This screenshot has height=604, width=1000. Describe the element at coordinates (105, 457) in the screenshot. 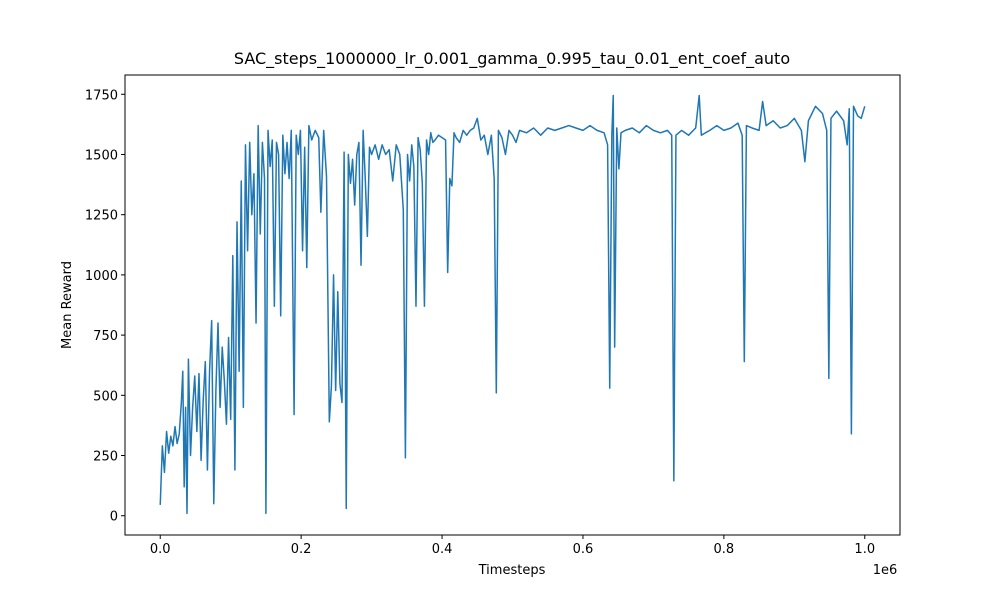

I see `y-tick-label: 250` at that location.